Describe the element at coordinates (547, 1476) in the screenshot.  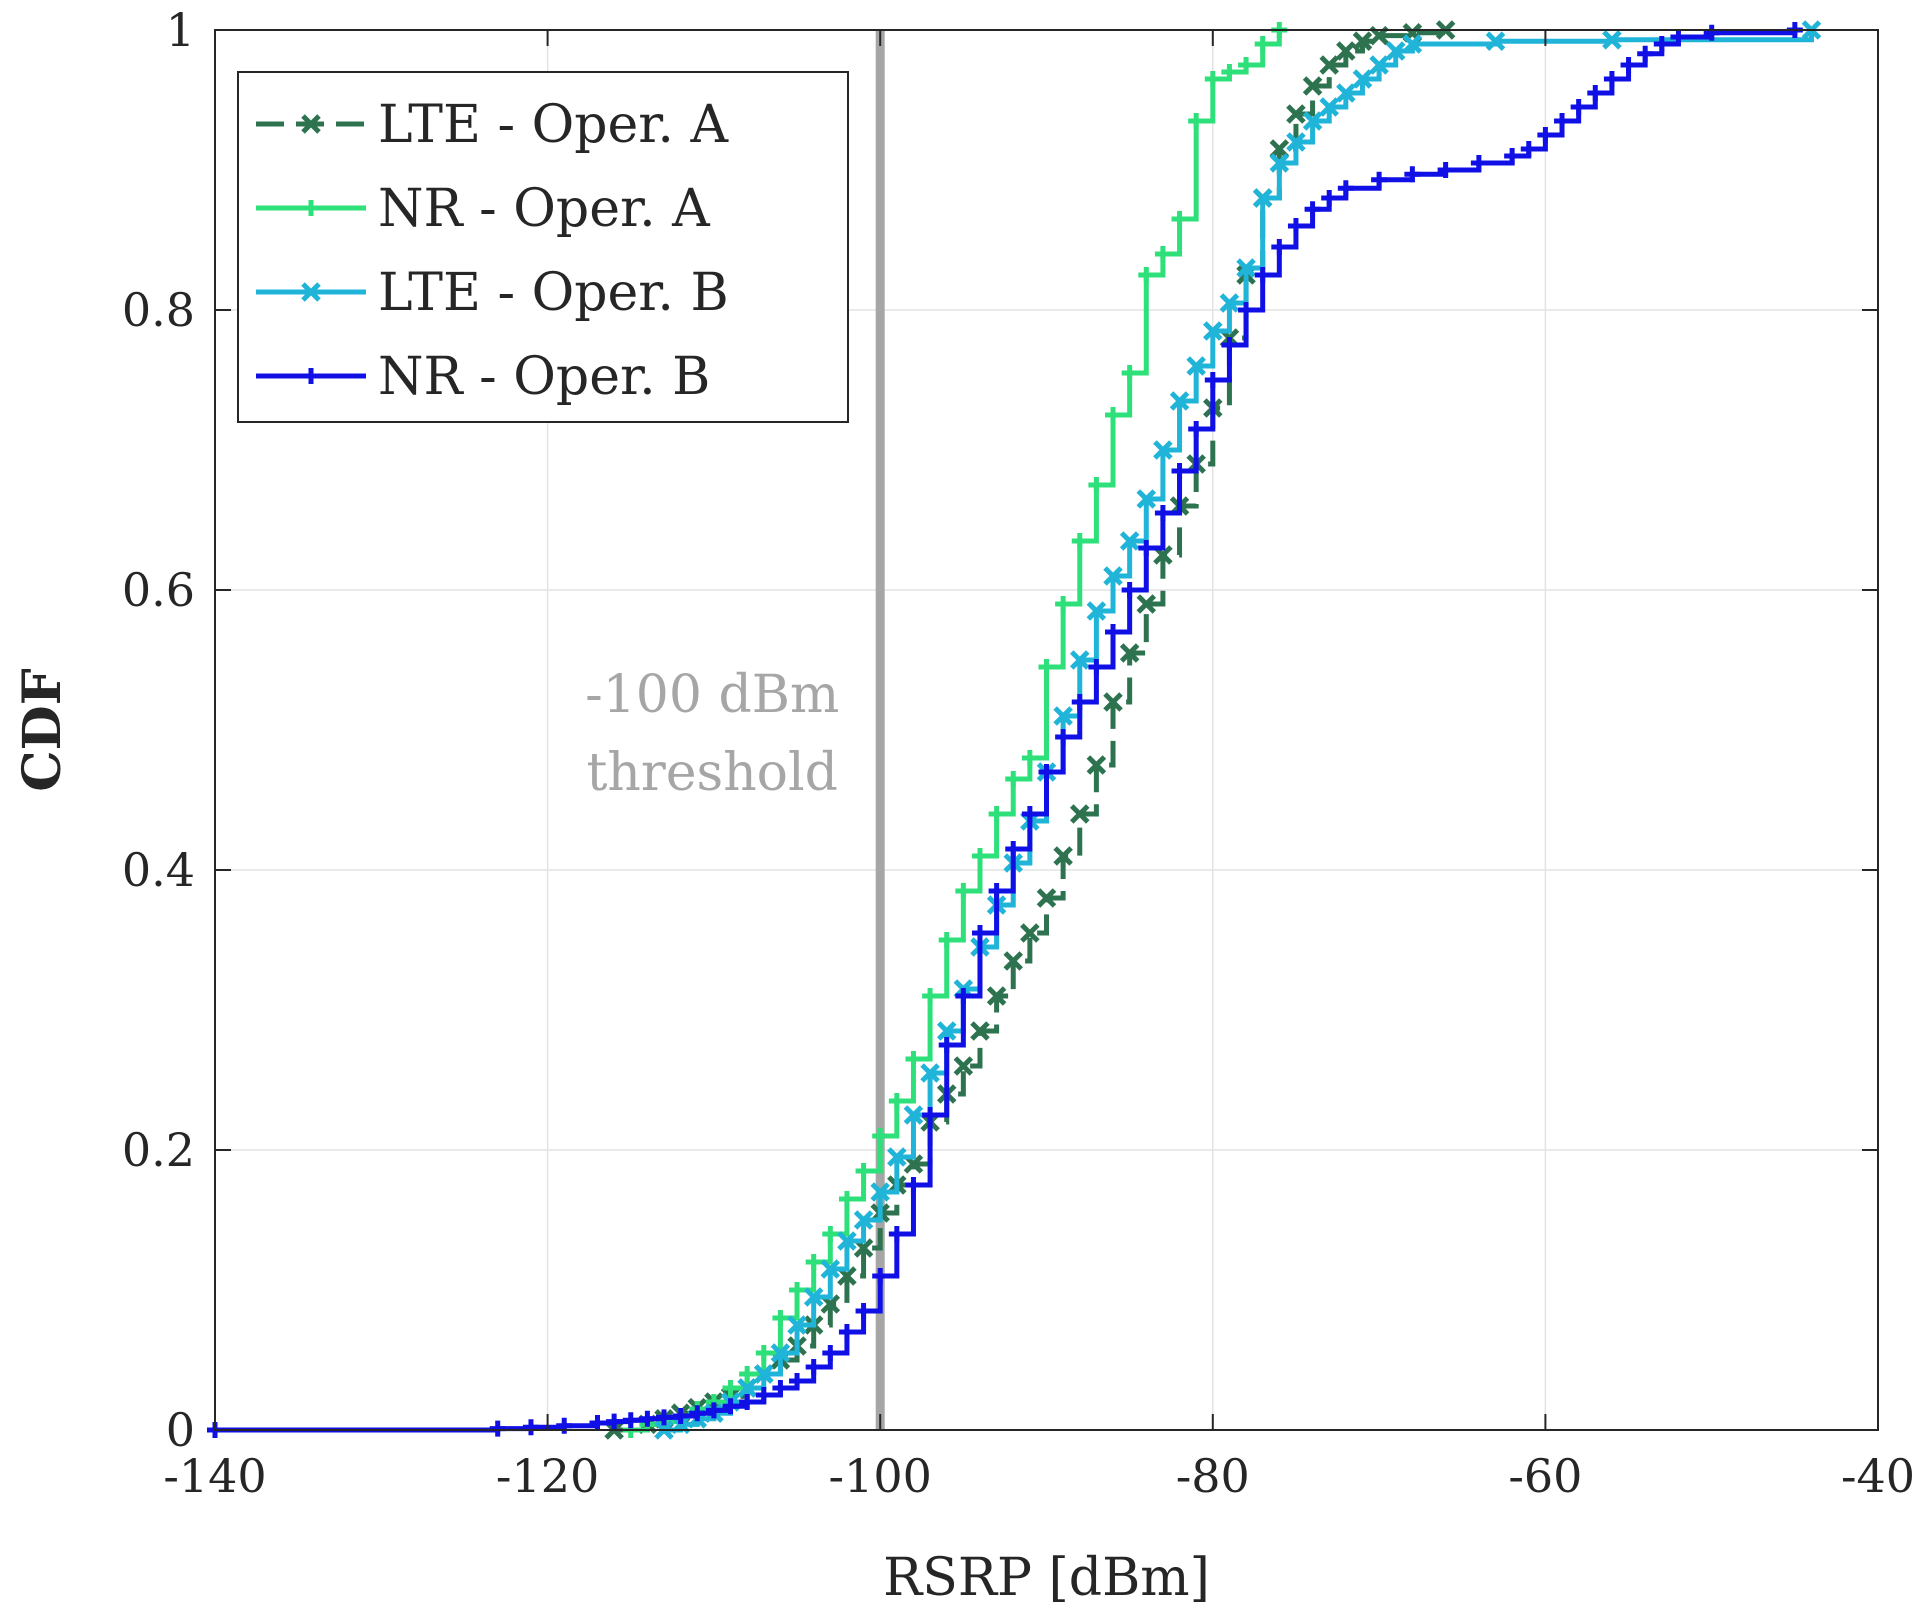
I see `x-tick-label: -120` at that location.